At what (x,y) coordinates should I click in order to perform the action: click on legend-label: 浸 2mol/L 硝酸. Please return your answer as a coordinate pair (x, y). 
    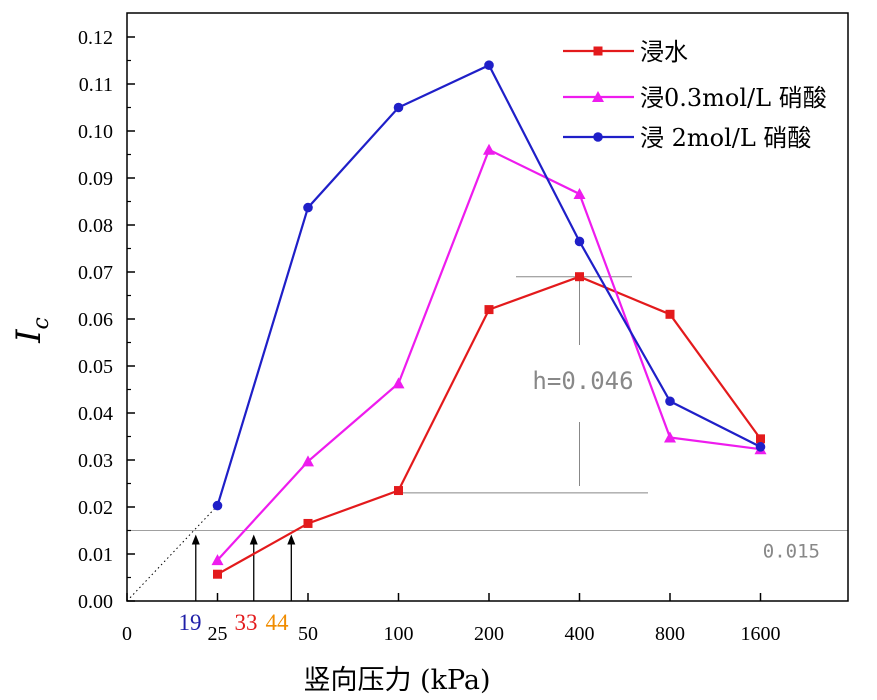
    Looking at the image, I should click on (725, 138).